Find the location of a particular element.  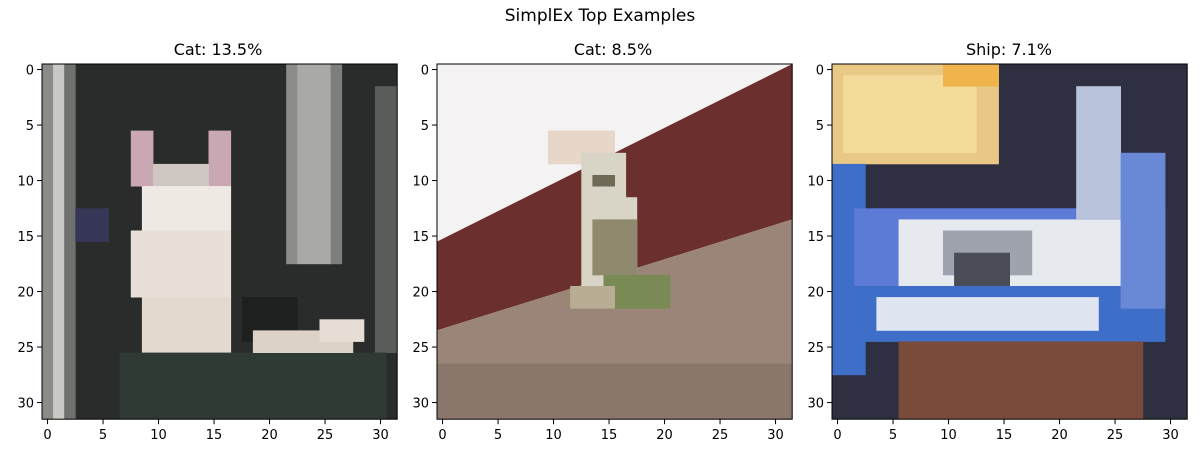

image-ground-near is located at coordinates (615, 391).